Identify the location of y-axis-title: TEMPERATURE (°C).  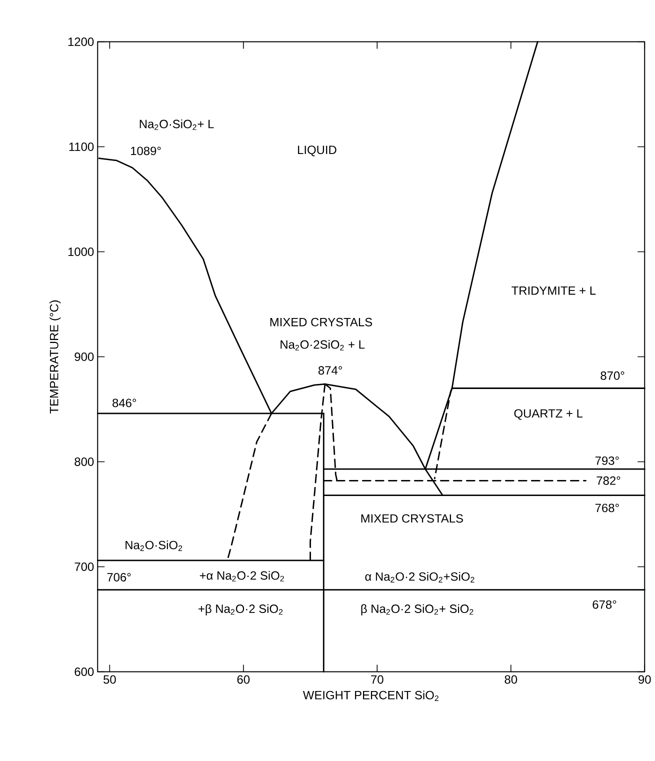
(55, 357).